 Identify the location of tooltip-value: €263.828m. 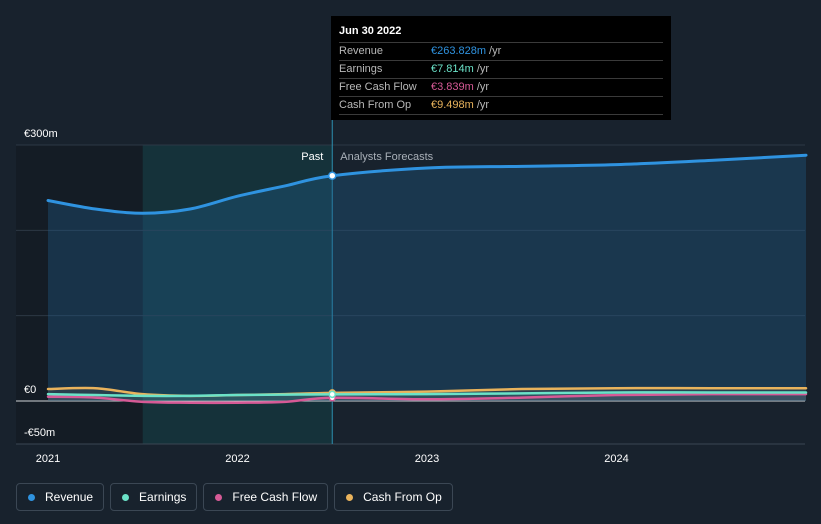
(459, 51).